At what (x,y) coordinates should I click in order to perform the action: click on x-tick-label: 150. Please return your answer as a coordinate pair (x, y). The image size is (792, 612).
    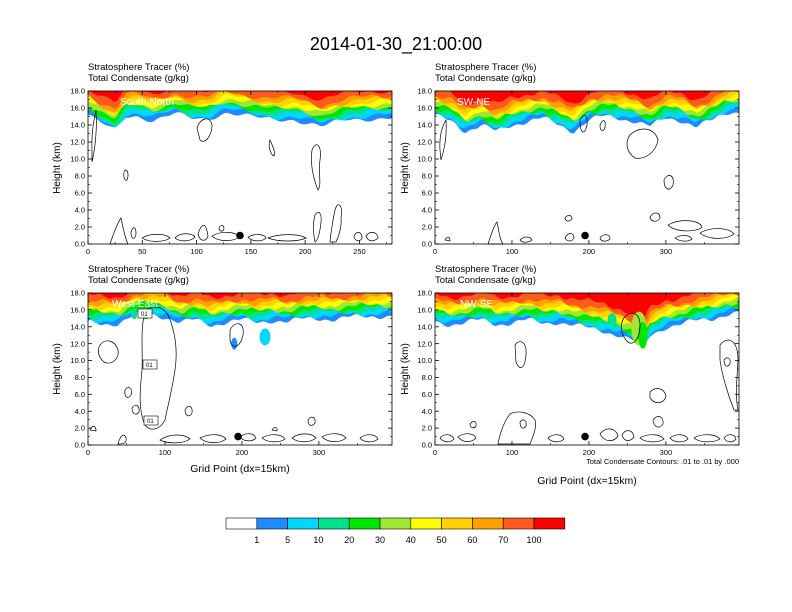
    Looking at the image, I should click on (251, 251).